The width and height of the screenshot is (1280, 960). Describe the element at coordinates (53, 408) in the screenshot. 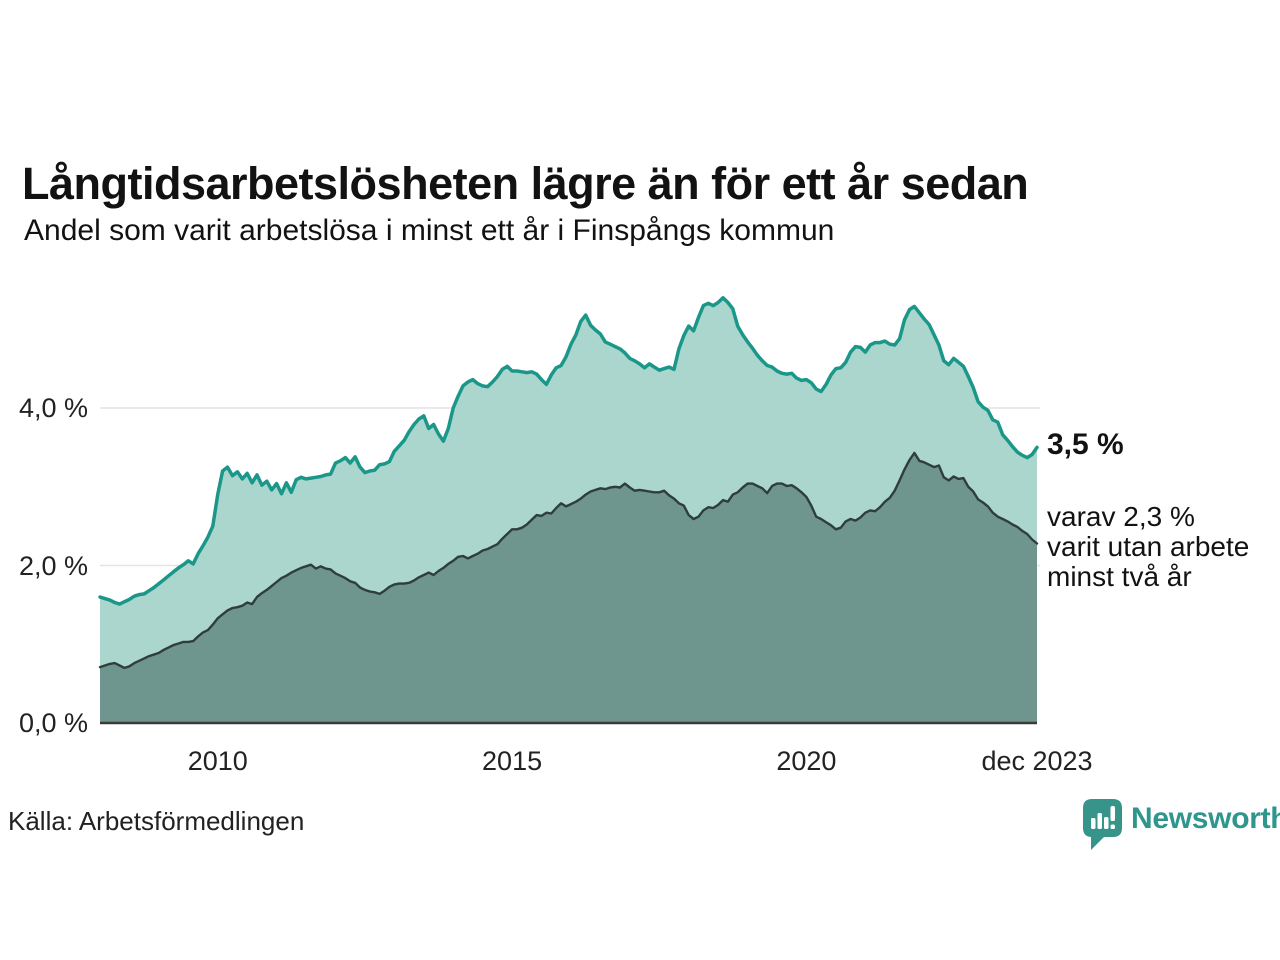

I see `y-tick-4,0: 4,0 %` at that location.